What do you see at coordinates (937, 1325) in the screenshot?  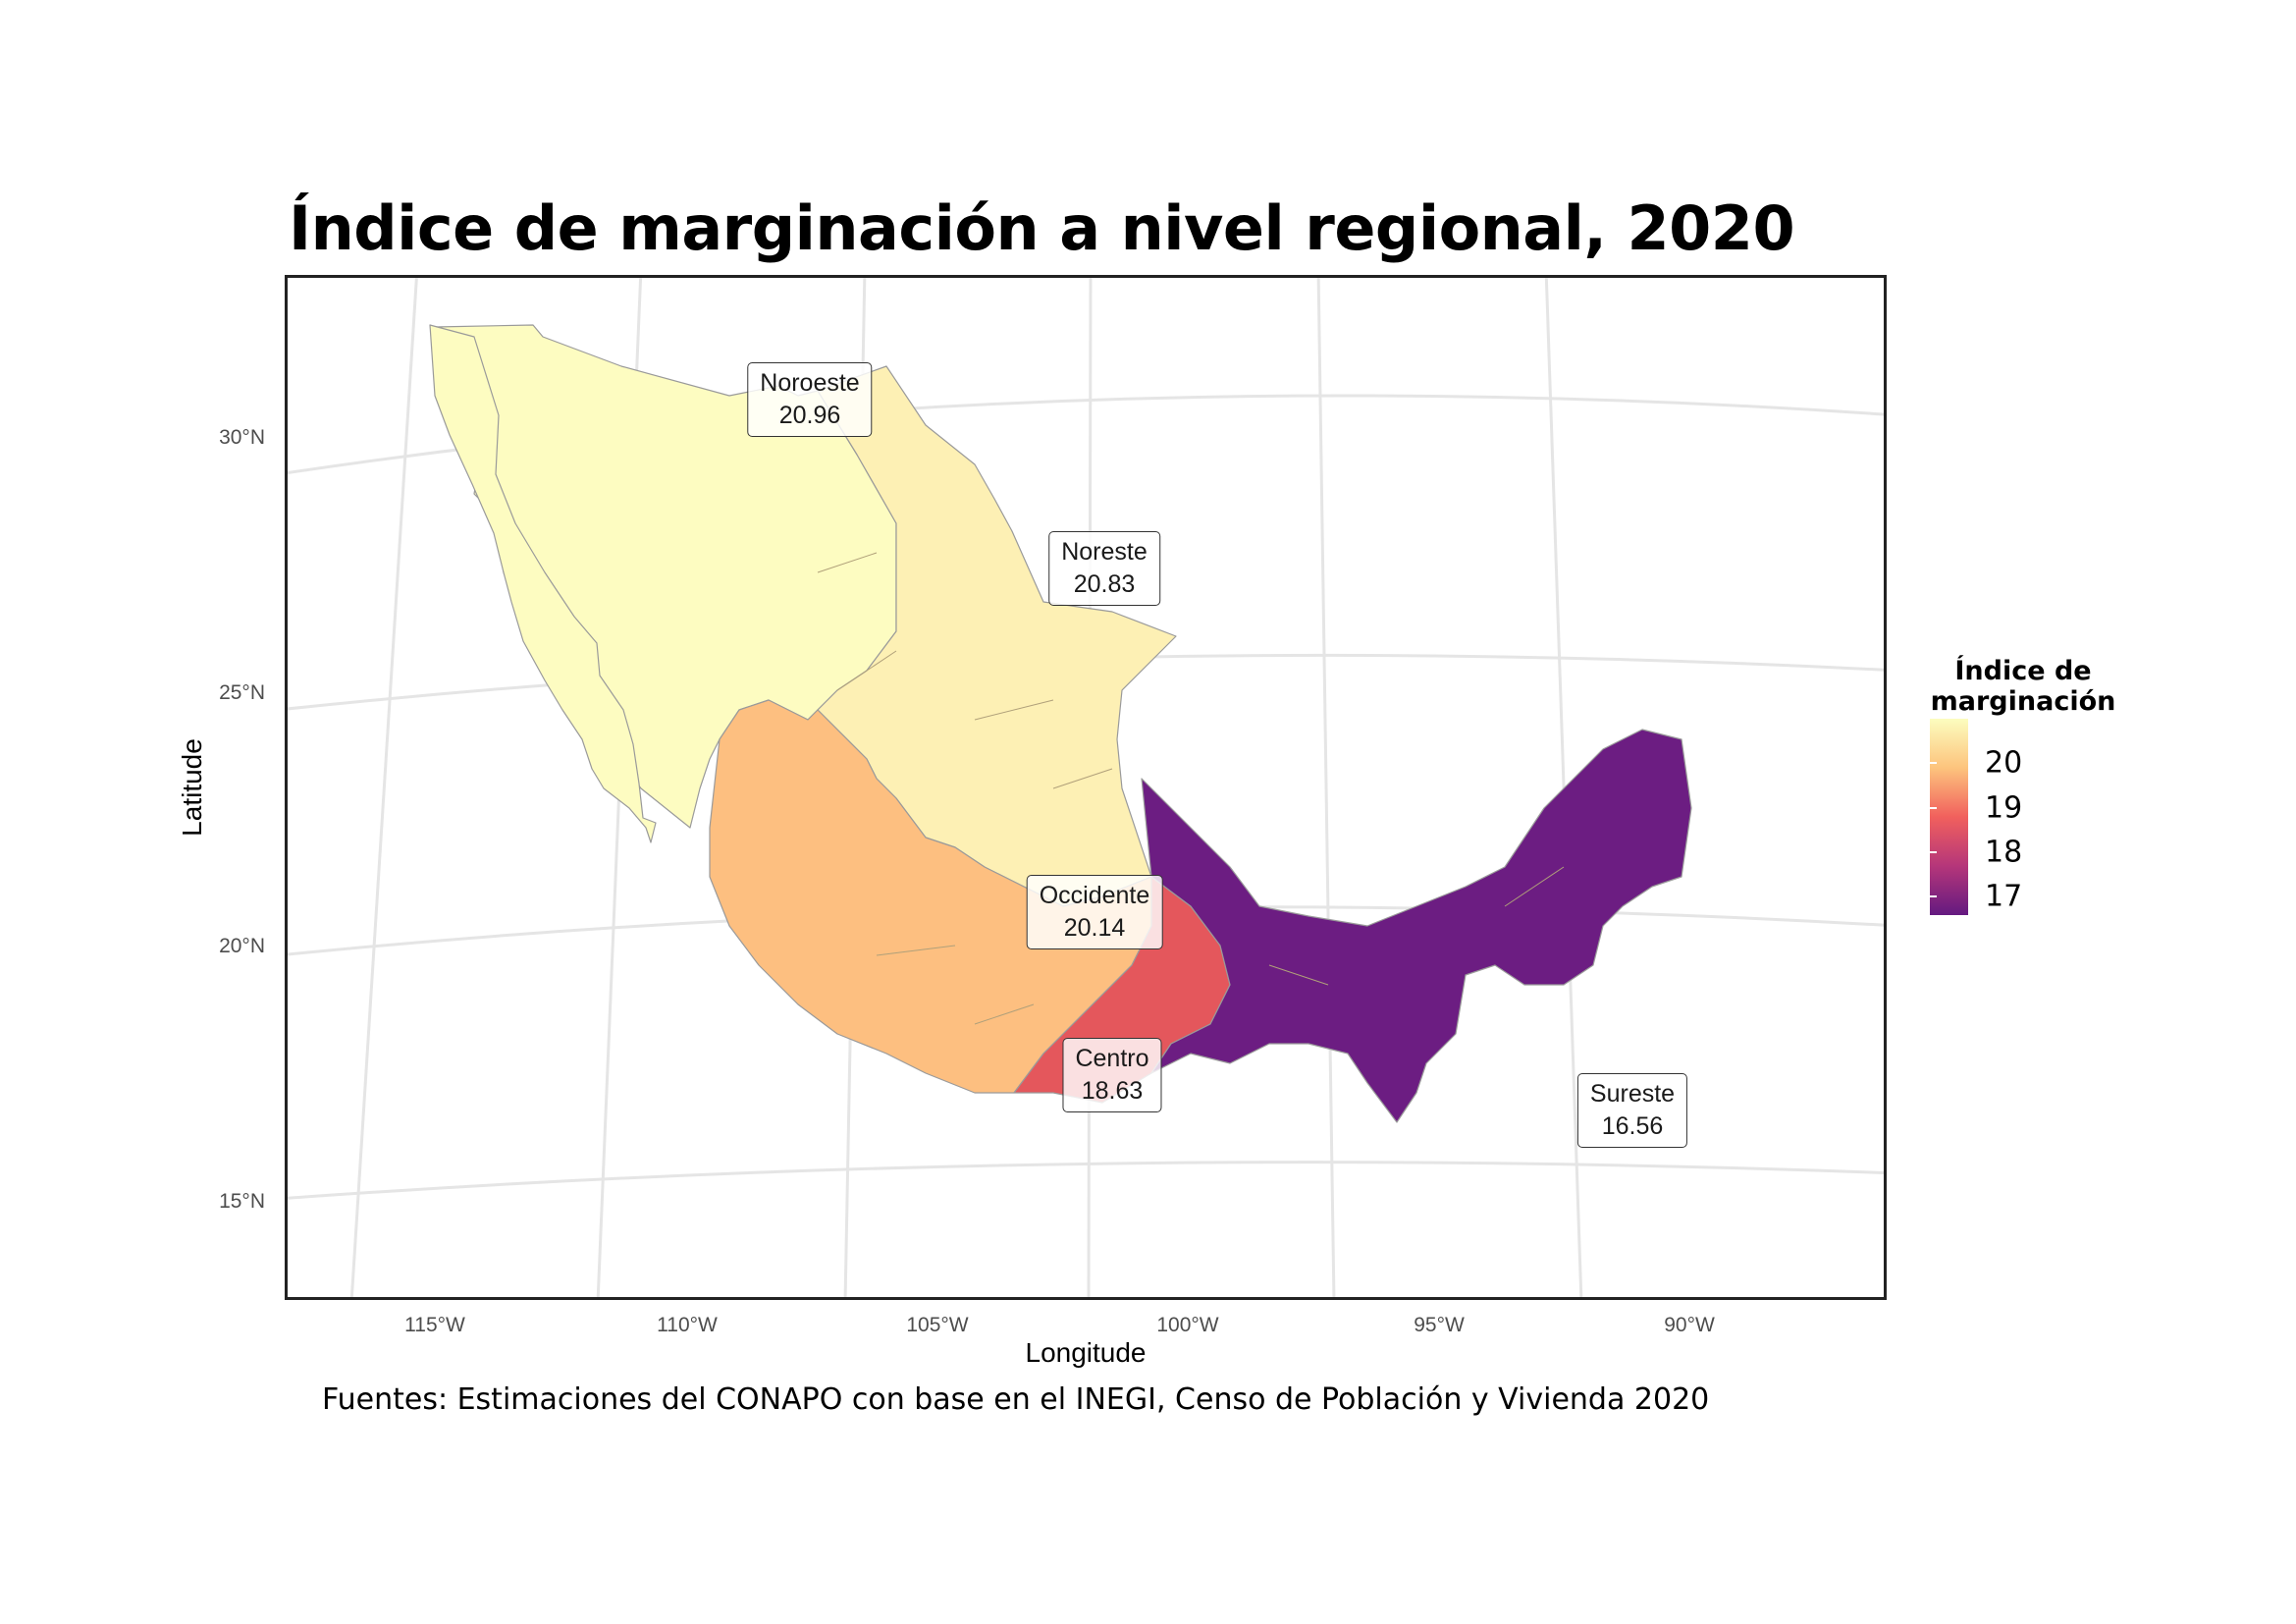 I see `x-tick-105: 105°W` at bounding box center [937, 1325].